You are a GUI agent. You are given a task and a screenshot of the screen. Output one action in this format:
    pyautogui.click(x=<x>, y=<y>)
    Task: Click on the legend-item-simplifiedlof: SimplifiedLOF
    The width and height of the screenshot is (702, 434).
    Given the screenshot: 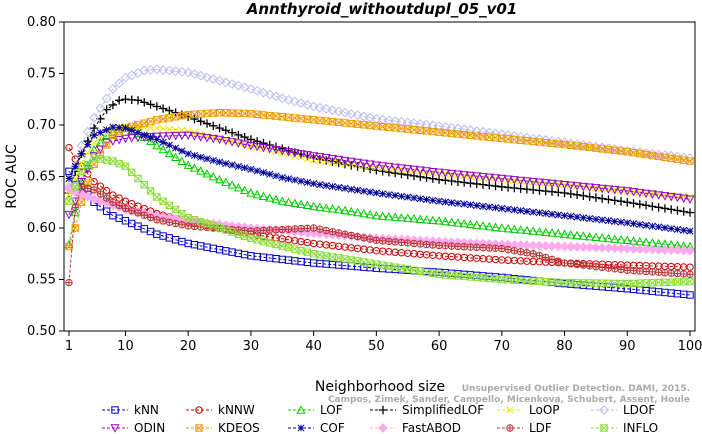 What is the action you would take?
    pyautogui.click(x=427, y=410)
    